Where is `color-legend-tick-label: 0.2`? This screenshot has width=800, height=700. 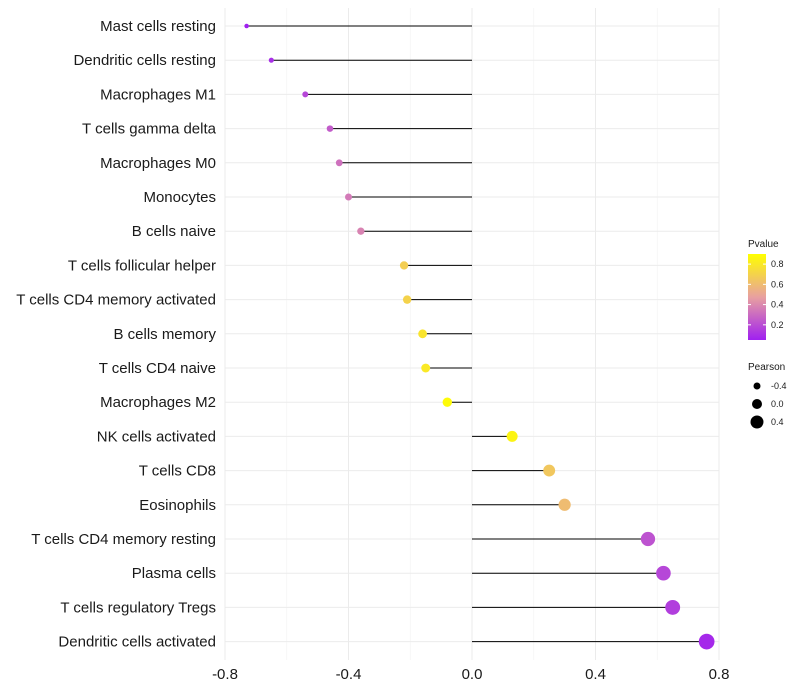
color-legend-tick-label: 0.2 is located at coordinates (777, 325).